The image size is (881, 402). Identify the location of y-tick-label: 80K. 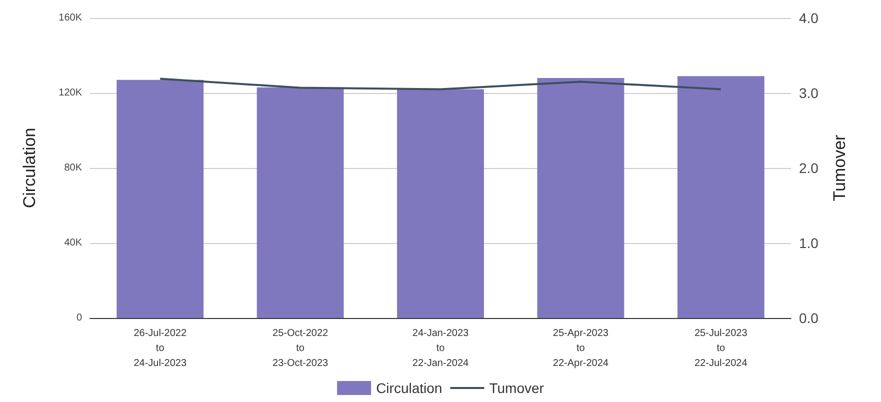
(73, 168).